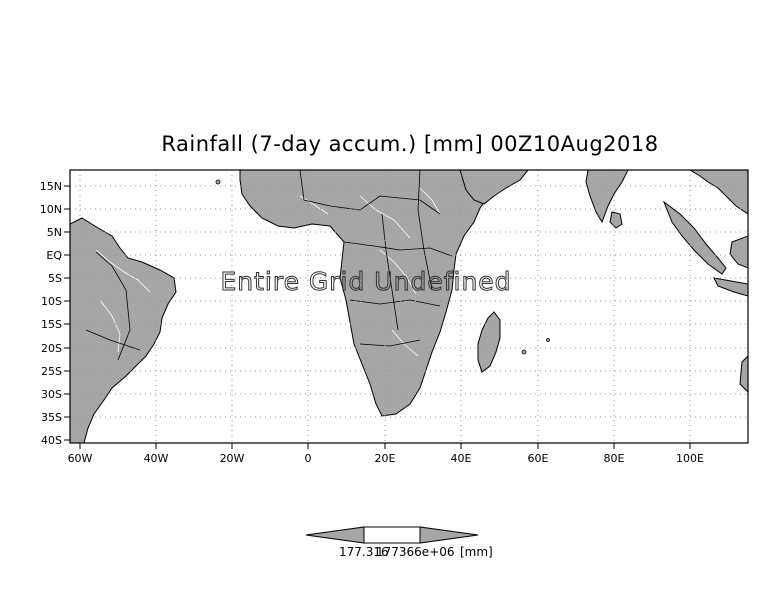 The image size is (784, 612). What do you see at coordinates (614, 458) in the screenshot?
I see `lon-label: 80E` at bounding box center [614, 458].